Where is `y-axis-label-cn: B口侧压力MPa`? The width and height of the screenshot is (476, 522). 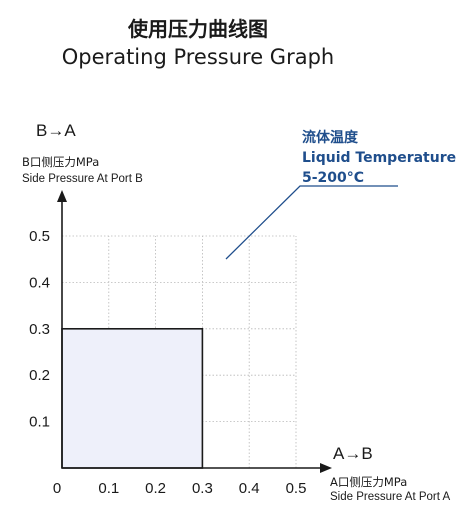 y-axis-label-cn: B口侧压力MPa is located at coordinates (60, 162).